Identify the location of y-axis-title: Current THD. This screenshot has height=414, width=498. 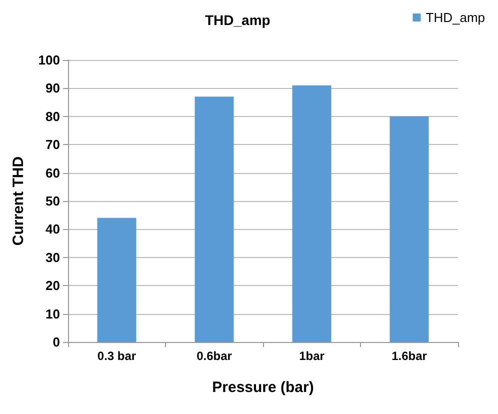
(18, 201).